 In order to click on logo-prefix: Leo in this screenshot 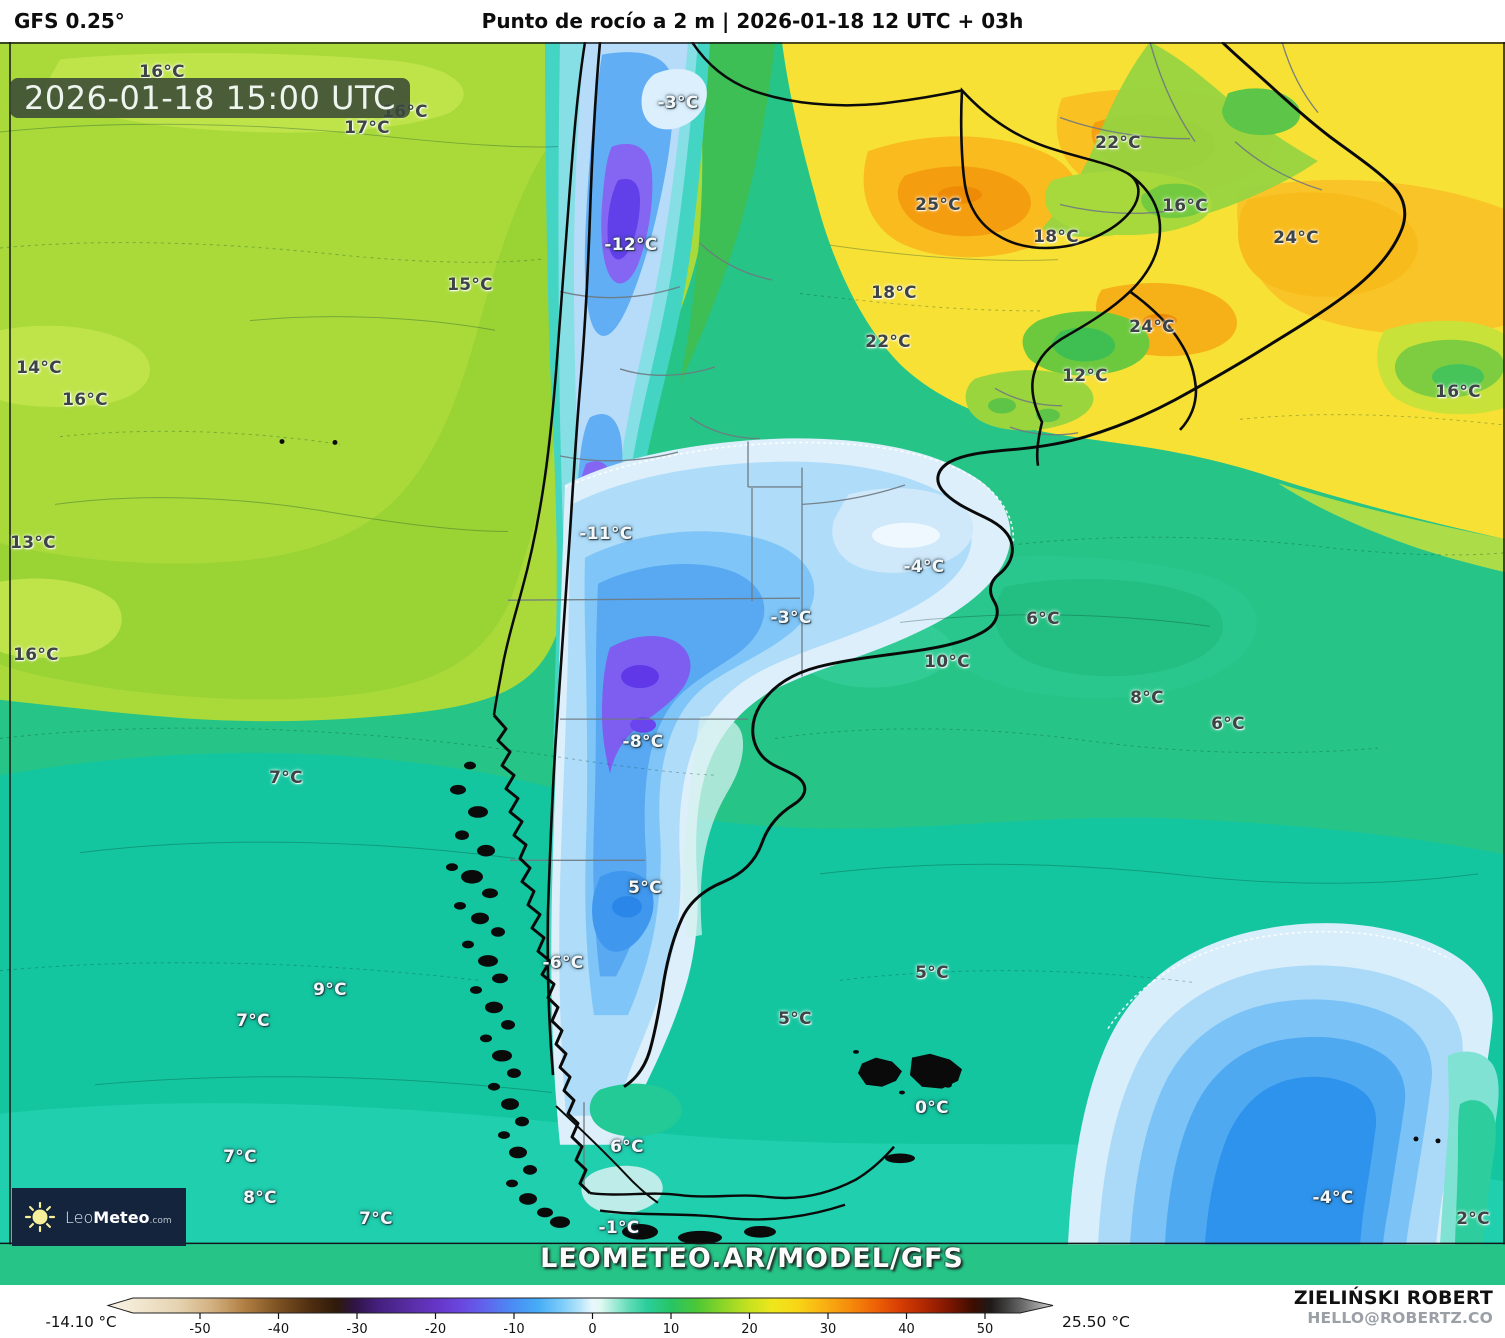, I will do `click(79, 1217)`.